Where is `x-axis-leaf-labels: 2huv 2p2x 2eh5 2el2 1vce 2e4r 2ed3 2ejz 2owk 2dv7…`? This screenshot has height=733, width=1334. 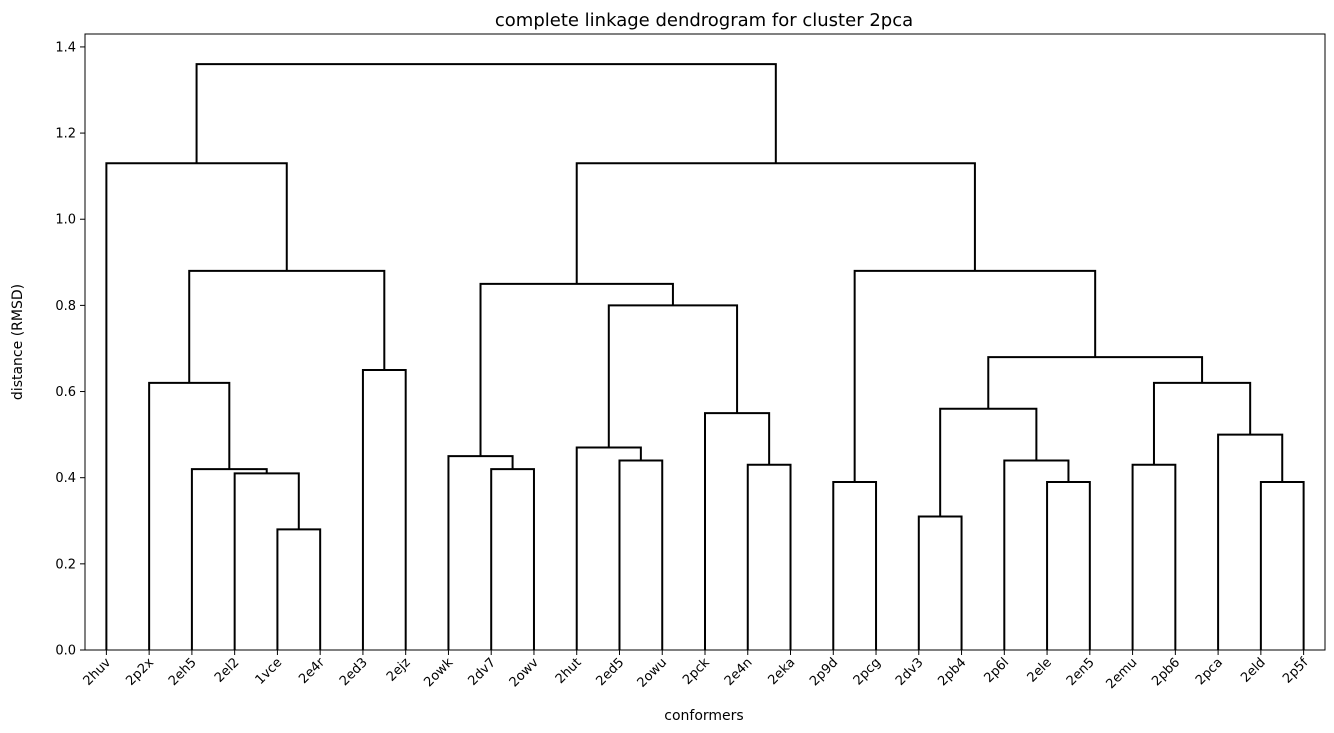 x-axis-leaf-labels: 2huv 2p2x 2eh5 2el2 1vce 2e4r 2ed3 2ejz 2owk 2dv7… is located at coordinates (696, 671).